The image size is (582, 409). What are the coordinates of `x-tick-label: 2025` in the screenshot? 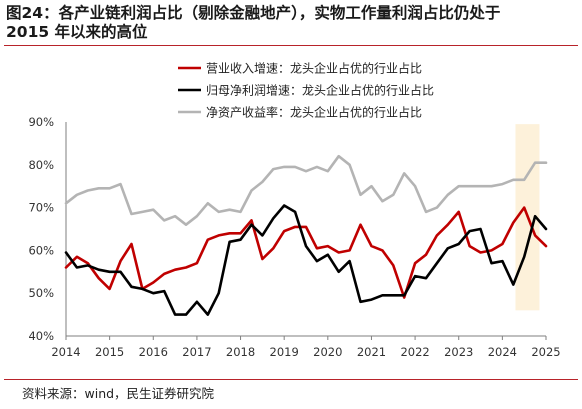 It's located at (545, 352).